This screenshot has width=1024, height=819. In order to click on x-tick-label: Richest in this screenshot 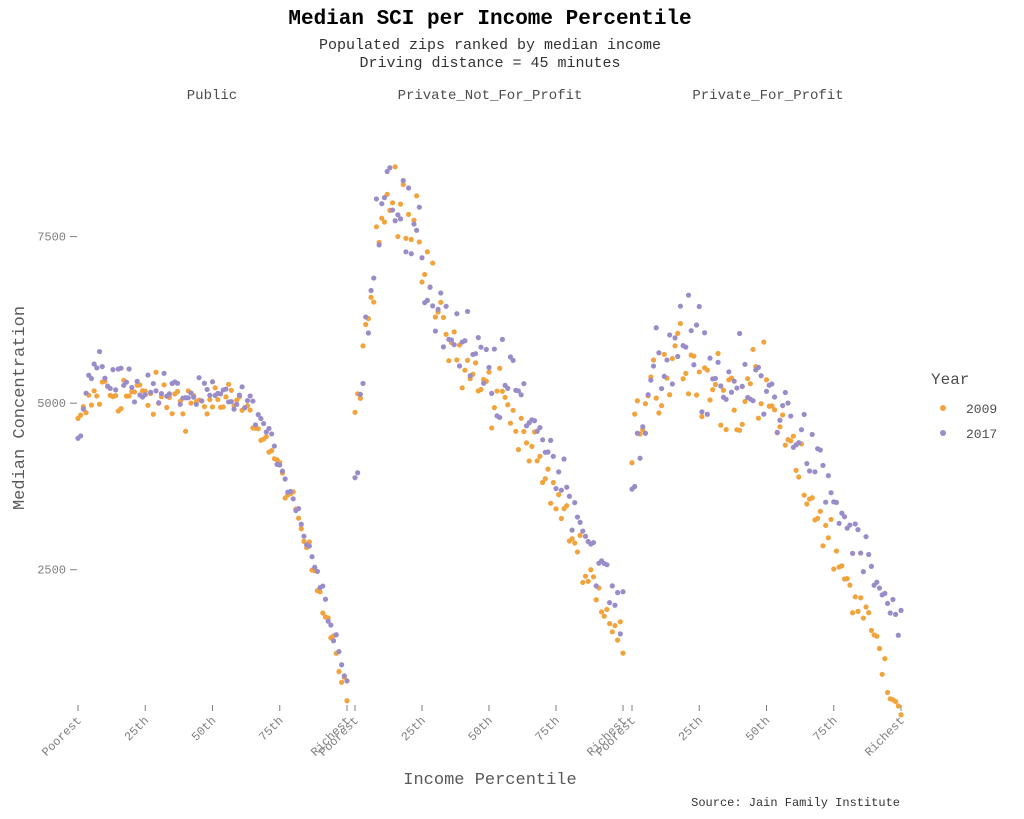, I will do `click(885, 737)`.